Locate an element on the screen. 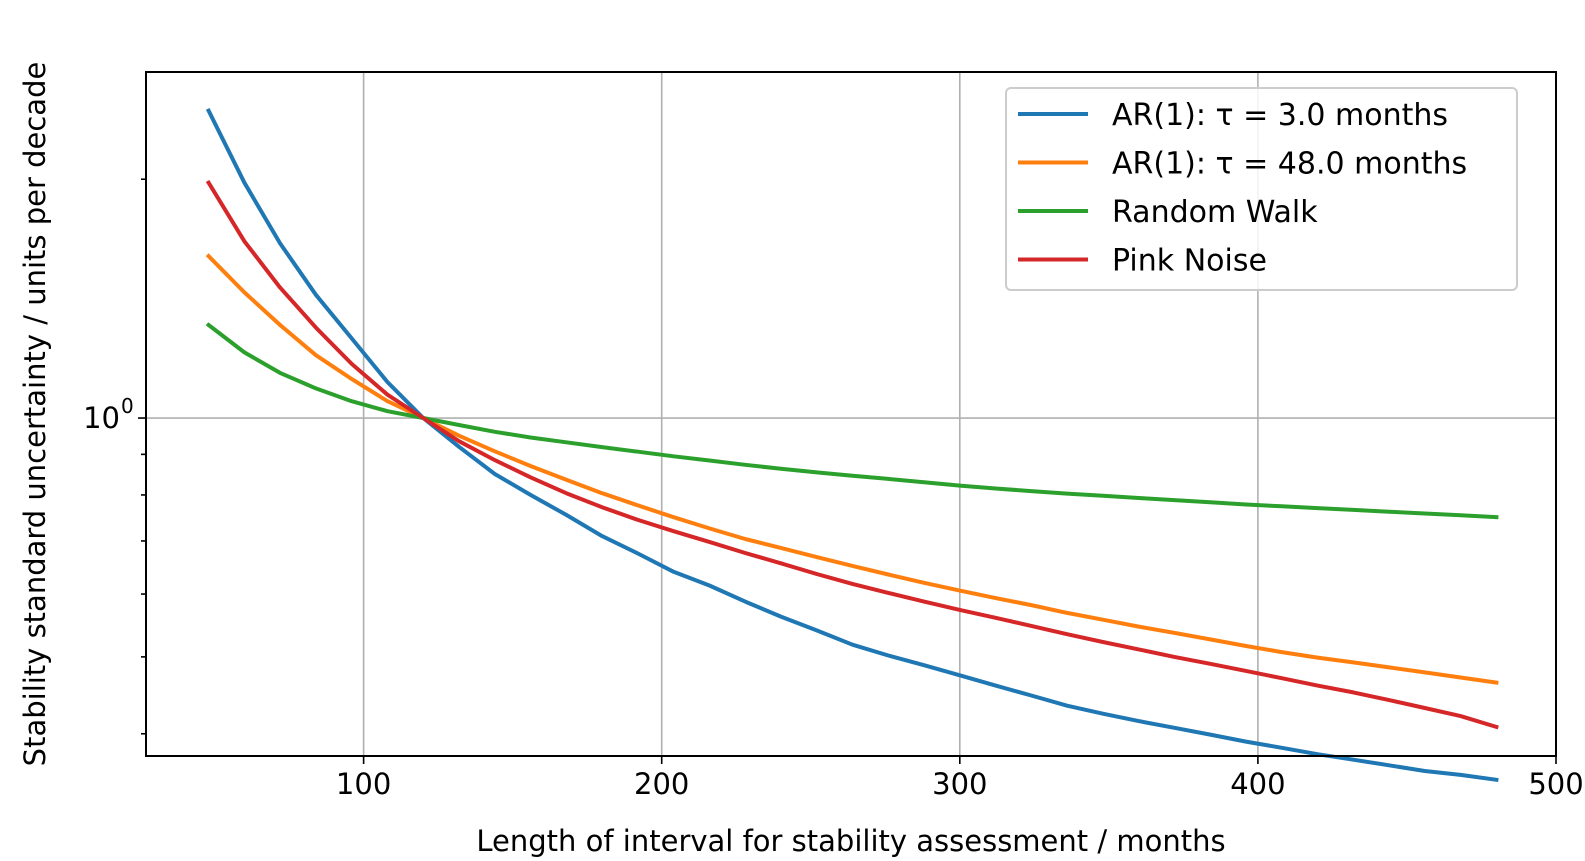  legend-box is located at coordinates (1261, 189).